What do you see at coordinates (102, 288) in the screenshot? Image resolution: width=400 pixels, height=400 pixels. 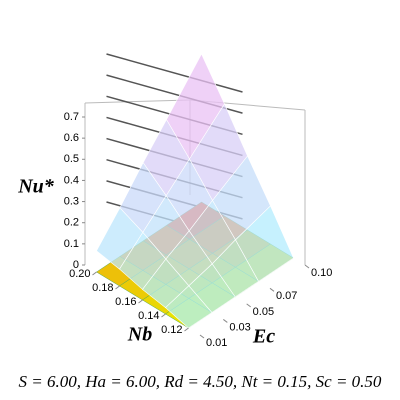 I see `x-tick-label: 0.18` at bounding box center [102, 288].